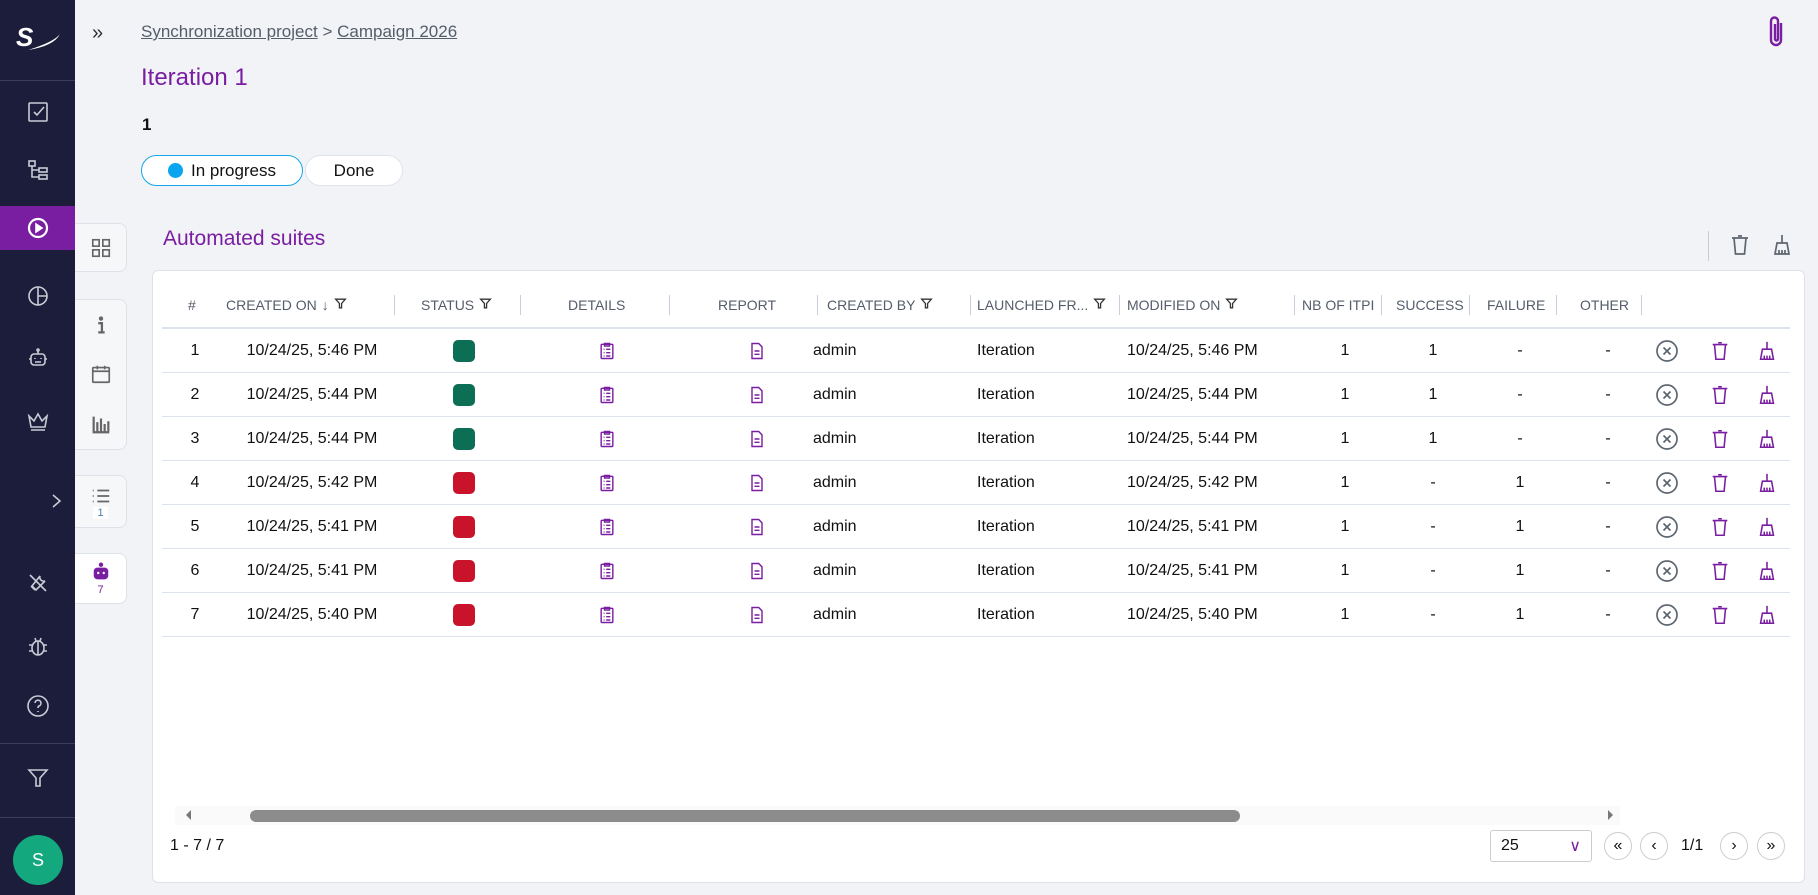  Describe the element at coordinates (38, 860) in the screenshot. I see `user-avatar: S` at that location.